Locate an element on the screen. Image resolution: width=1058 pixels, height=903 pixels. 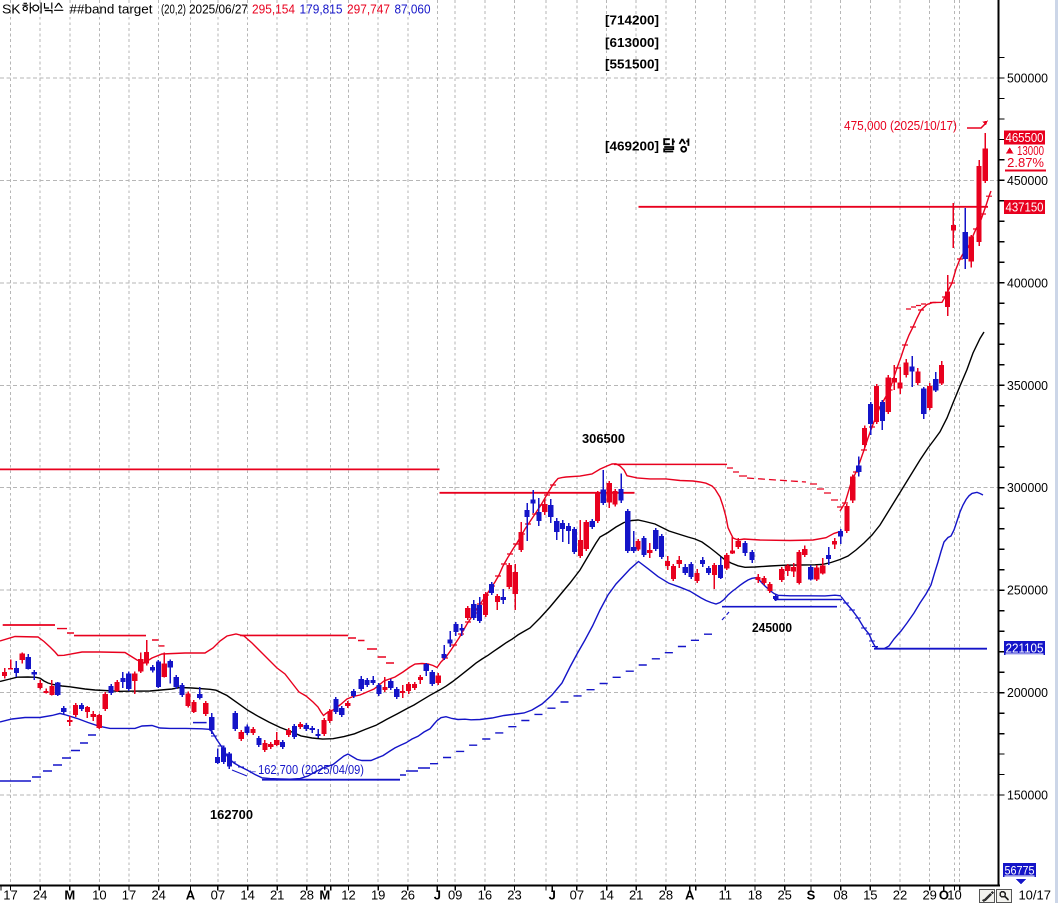
svg-text: 23 is located at coordinates (514, 895).